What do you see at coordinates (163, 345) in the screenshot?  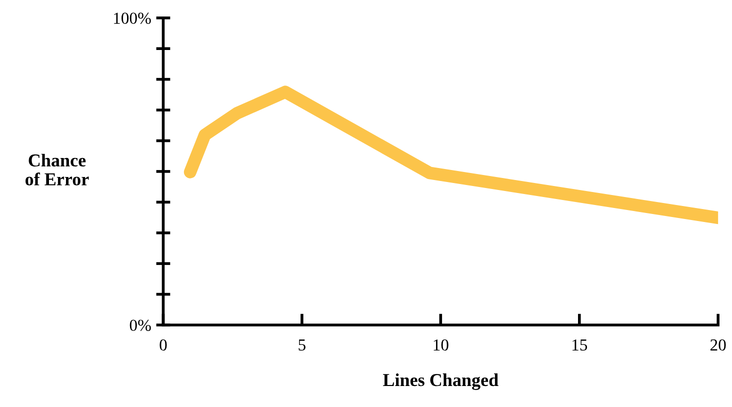 I see `x-tick-label: 0` at bounding box center [163, 345].